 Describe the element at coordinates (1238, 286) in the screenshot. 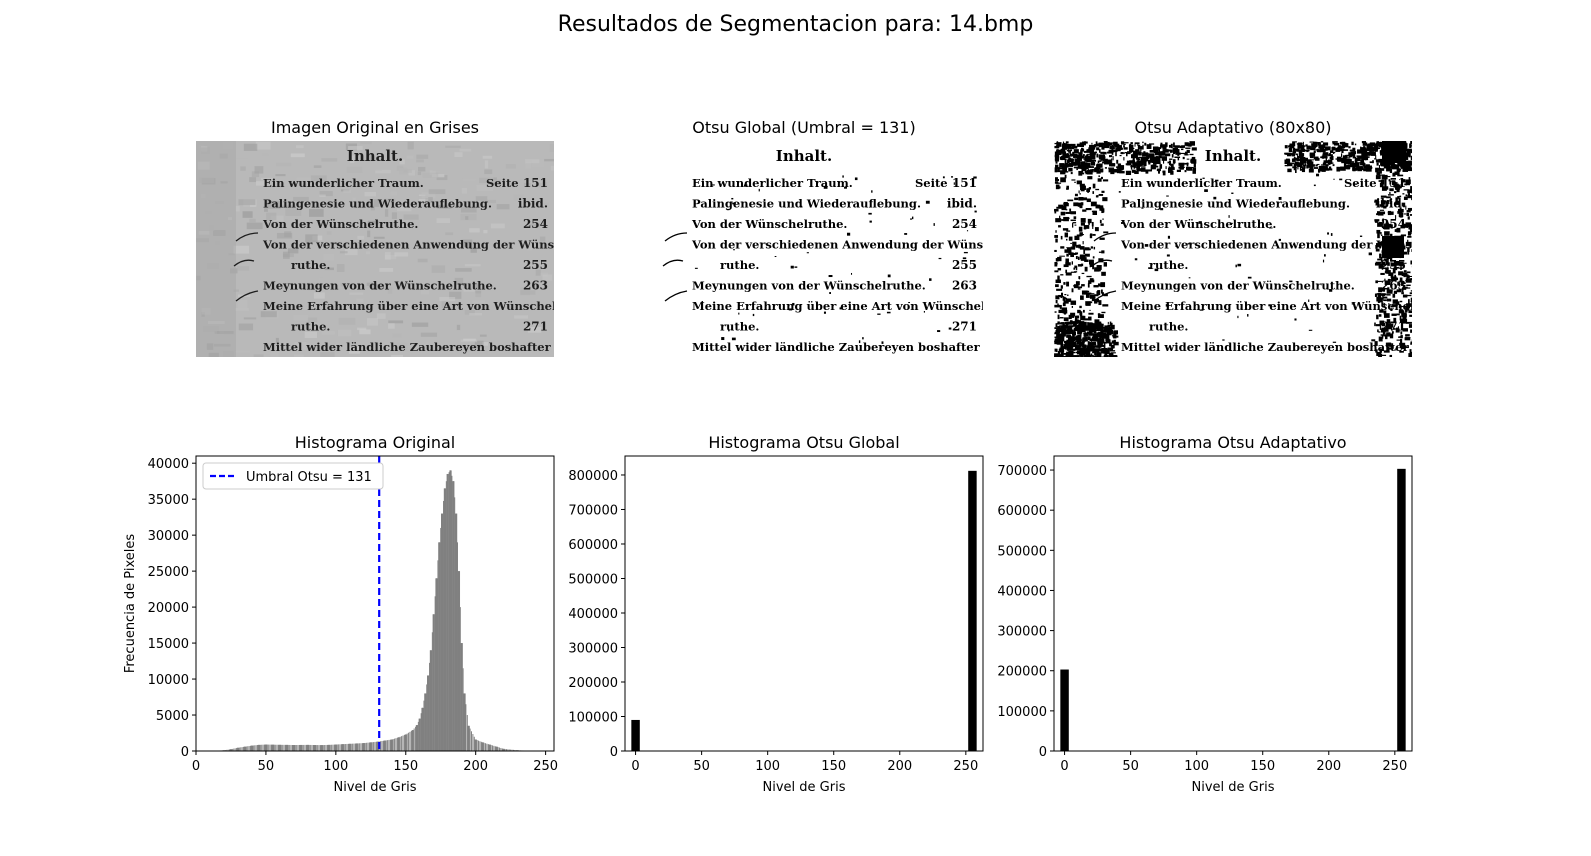

I see `adaptive-doc-line: Meynungen von der Wünschelruthe.` at that location.